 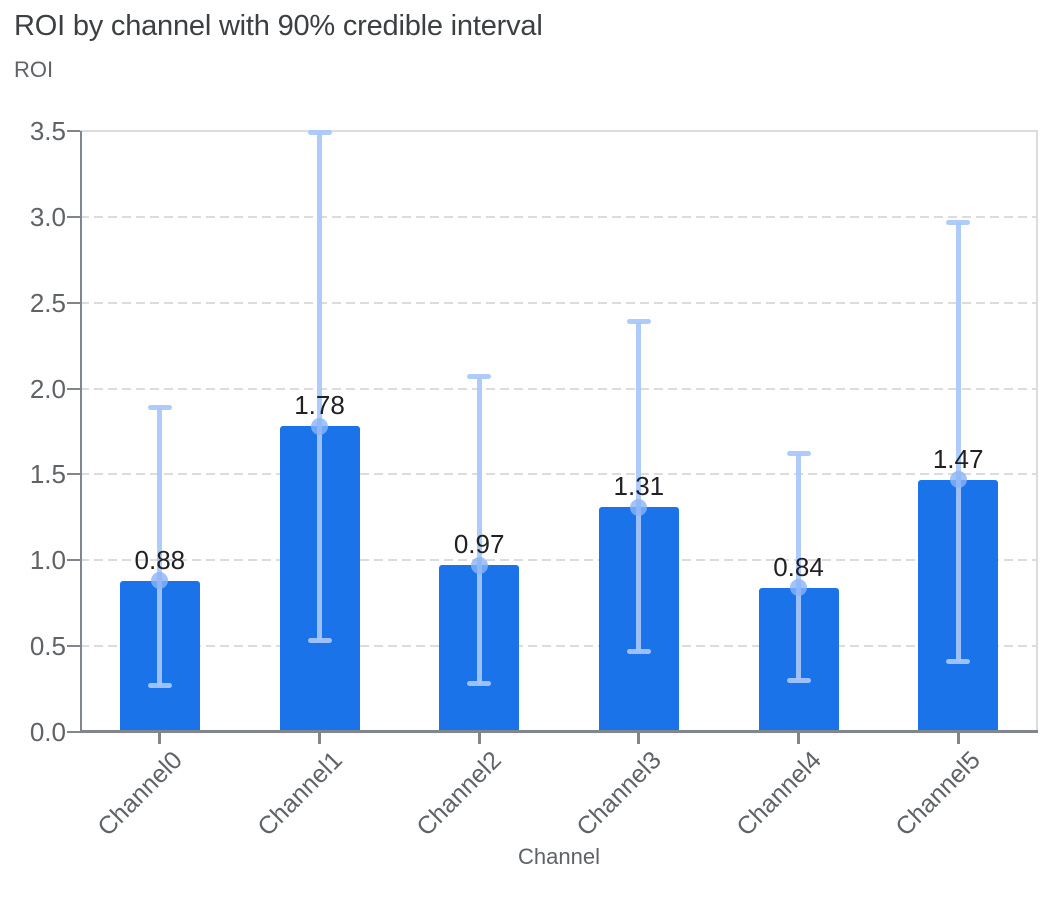 I want to click on y-axis-title: ROI, so click(x=34, y=69).